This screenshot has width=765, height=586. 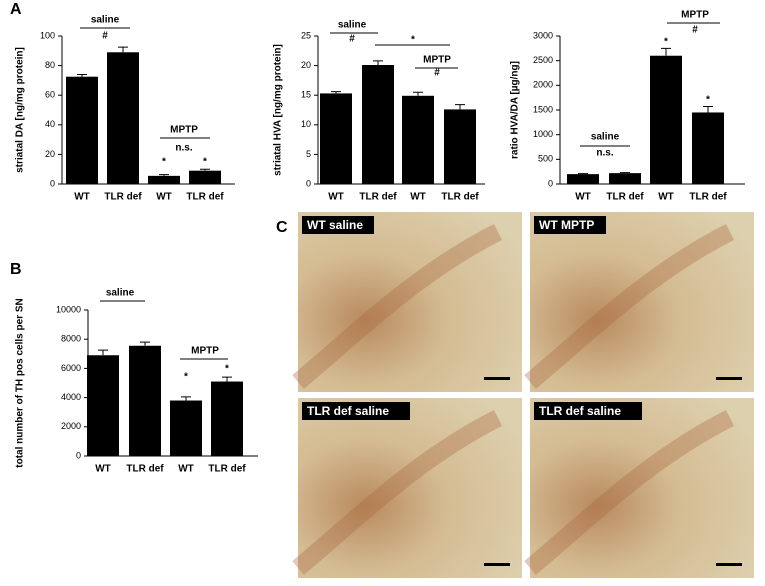 What do you see at coordinates (16, 9) in the screenshot?
I see `panel-label: A` at bounding box center [16, 9].